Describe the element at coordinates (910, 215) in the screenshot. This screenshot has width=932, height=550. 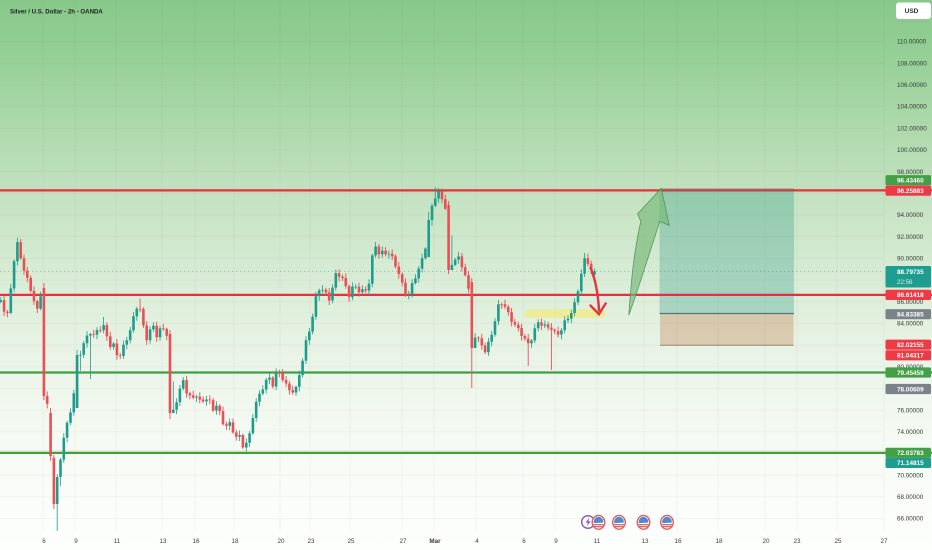
I see `svg-text: 94.00000` at that location.